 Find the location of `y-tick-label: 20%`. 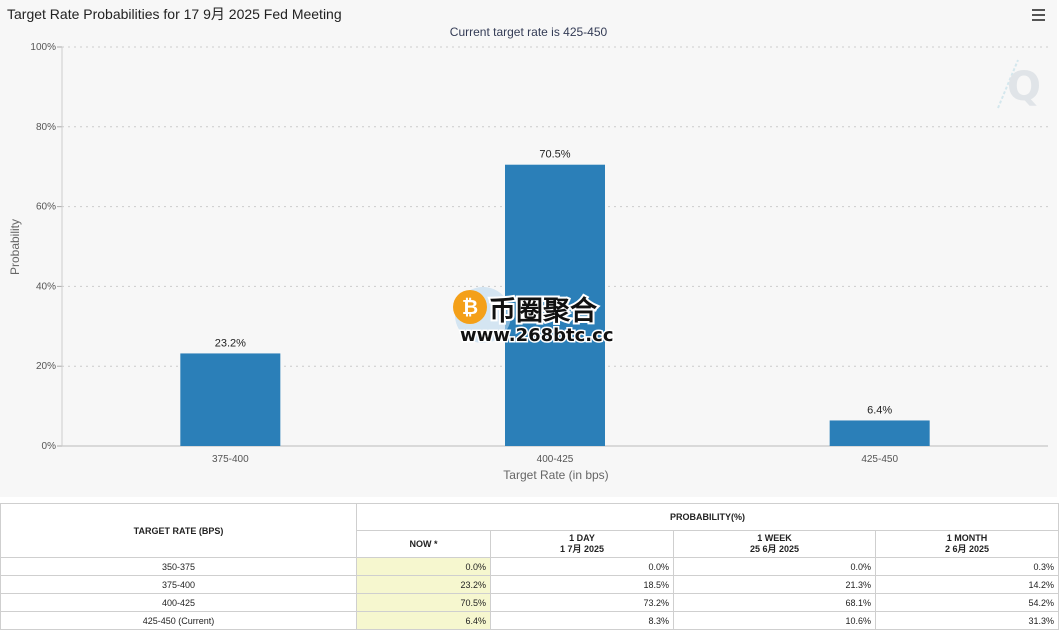

y-tick-label: 20% is located at coordinates (46, 366).